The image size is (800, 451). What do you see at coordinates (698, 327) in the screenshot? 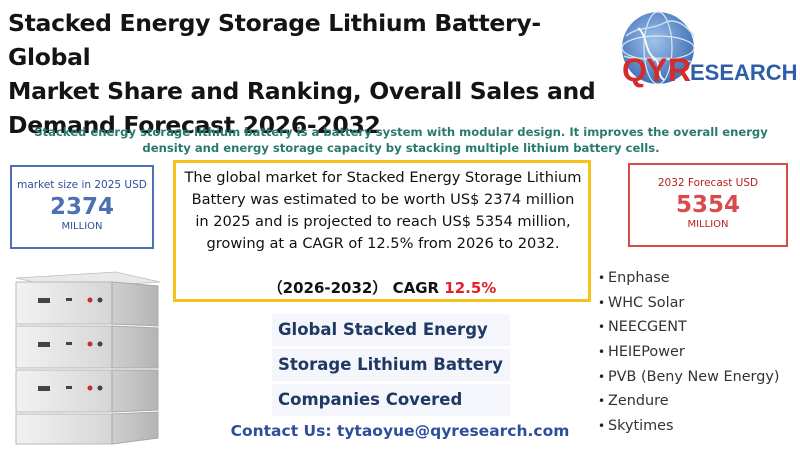
I see `company-item: NEECGENT` at bounding box center [698, 327].